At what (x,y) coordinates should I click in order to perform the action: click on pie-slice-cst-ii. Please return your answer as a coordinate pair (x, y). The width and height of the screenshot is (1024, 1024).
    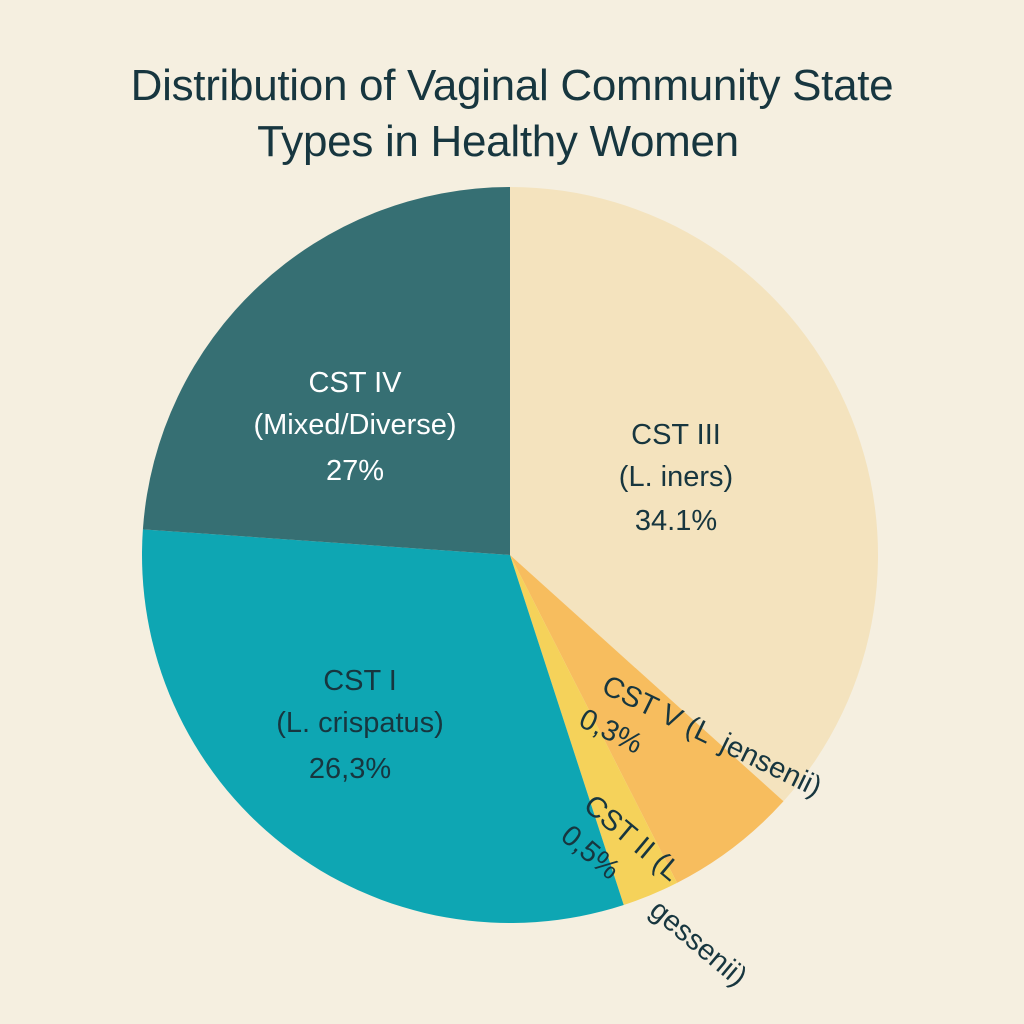
    Looking at the image, I should click on (594, 730).